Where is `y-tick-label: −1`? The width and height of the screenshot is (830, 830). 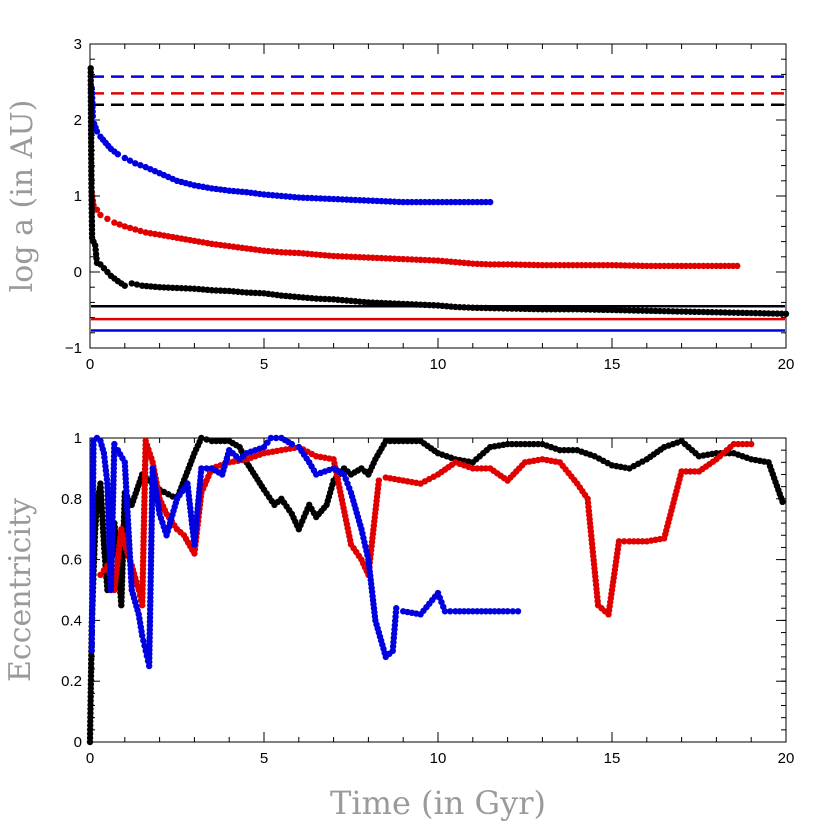 y-tick-label: −1 is located at coordinates (73, 348).